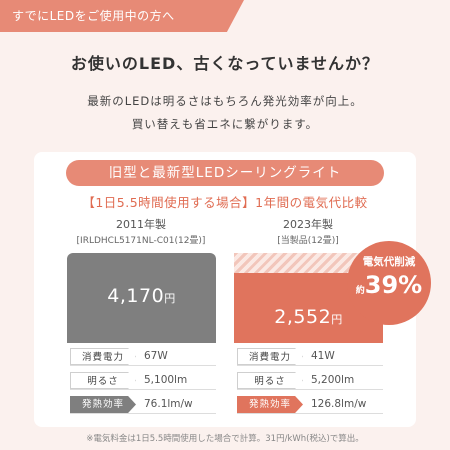  What do you see at coordinates (225, 173) in the screenshot?
I see `card-title: 旧型と最新型LEDシーリングライト` at bounding box center [225, 173].